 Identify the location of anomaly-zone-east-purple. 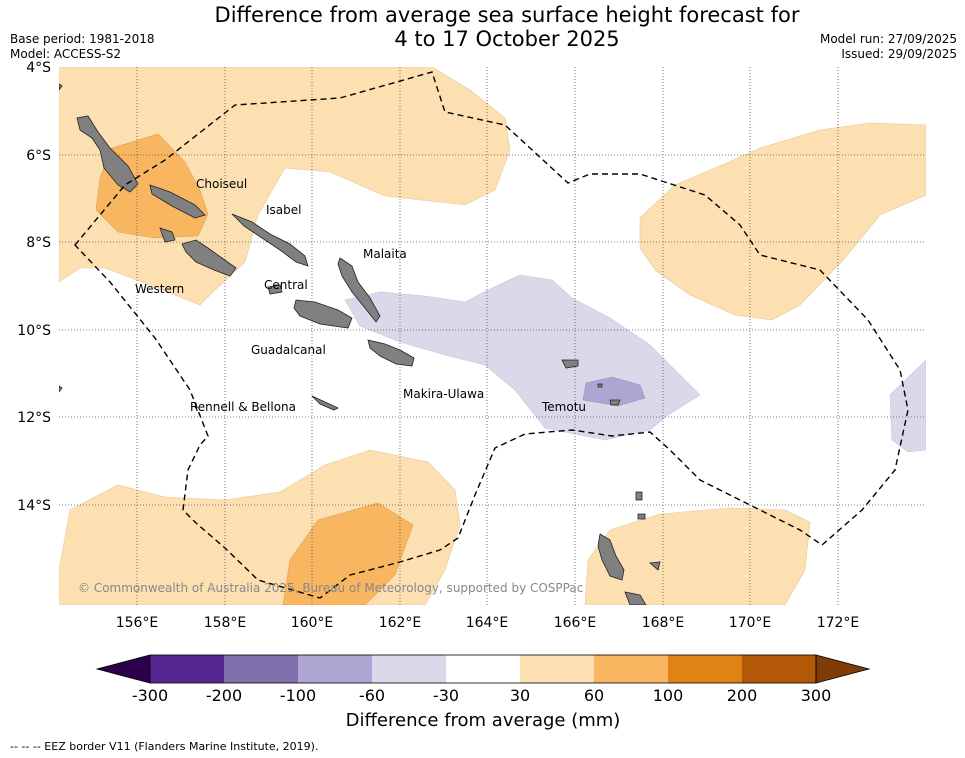
(907, 406).